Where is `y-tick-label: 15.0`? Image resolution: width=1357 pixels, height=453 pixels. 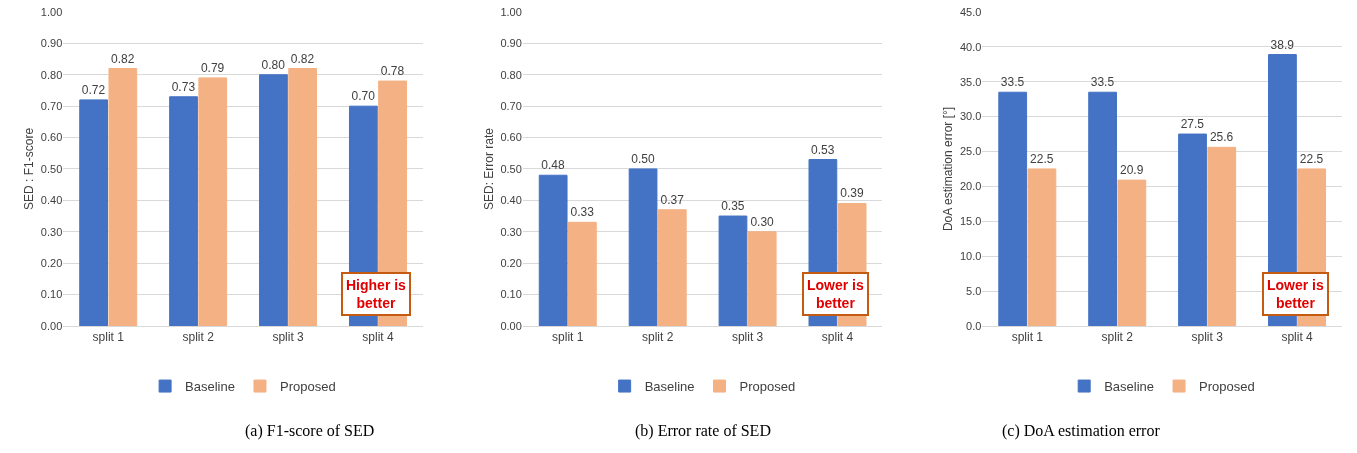
y-tick-label: 15.0 is located at coordinates (970, 221).